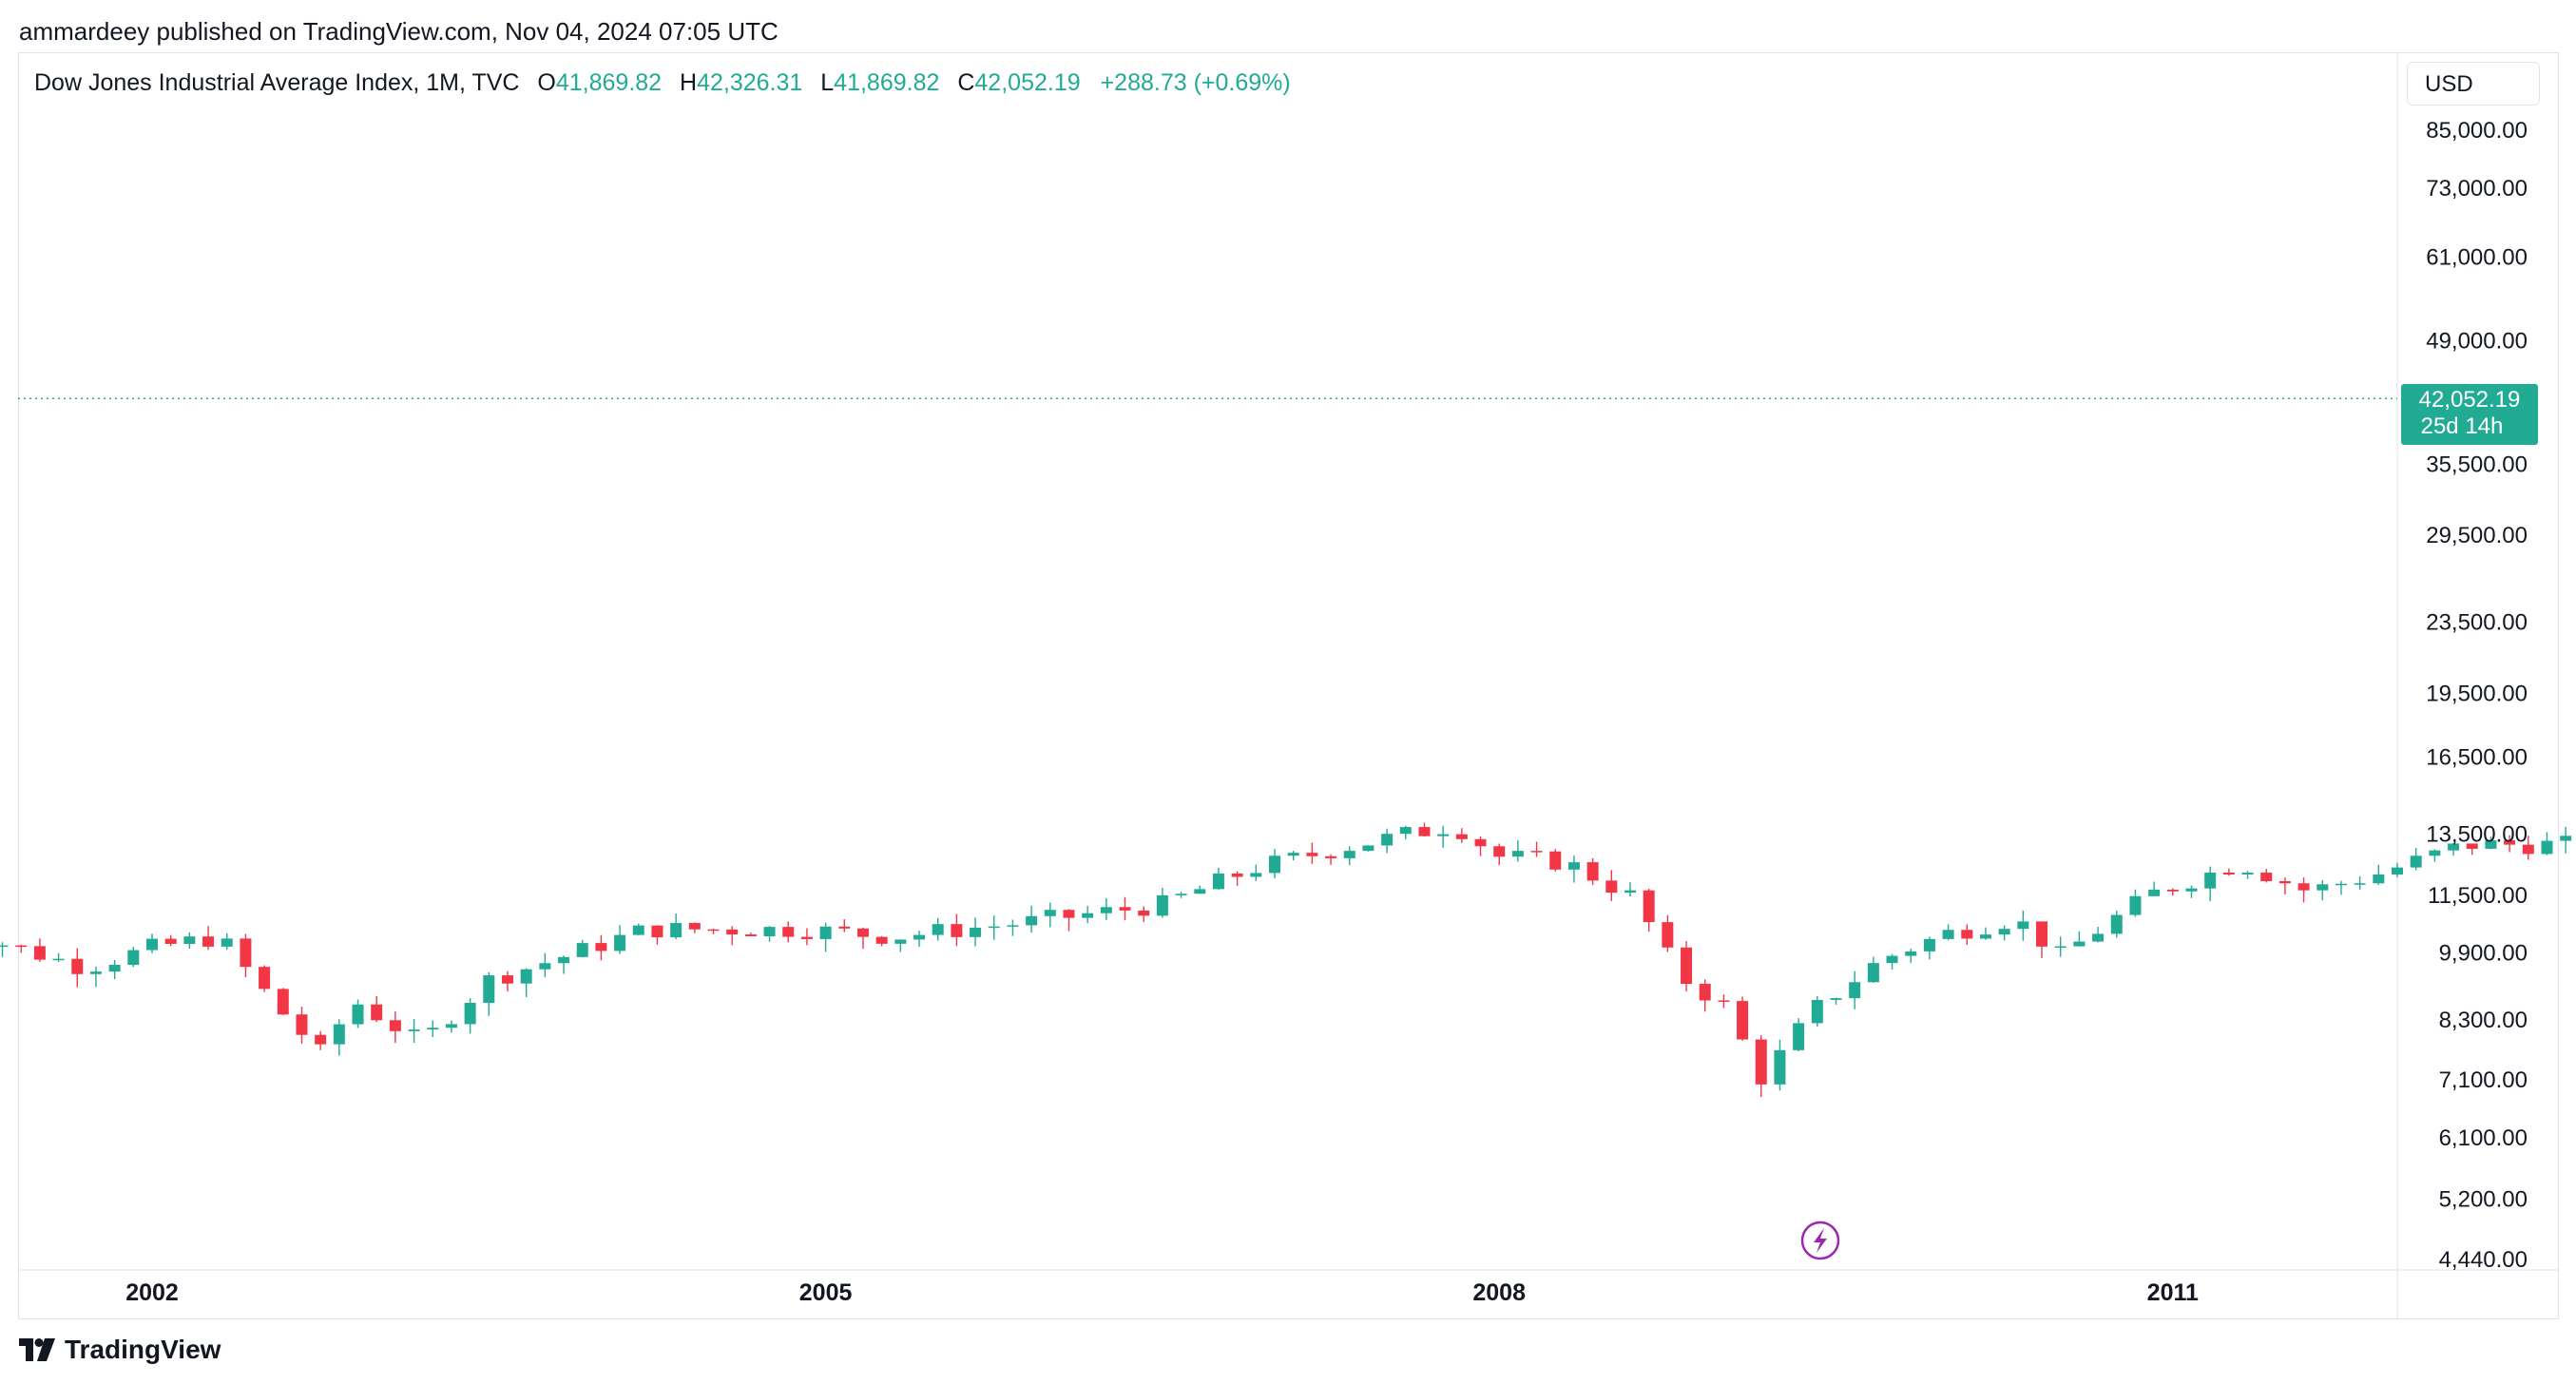 The image size is (2576, 1384). What do you see at coordinates (2462, 426) in the screenshot?
I see `bar-countdown: 25d 14h` at bounding box center [2462, 426].